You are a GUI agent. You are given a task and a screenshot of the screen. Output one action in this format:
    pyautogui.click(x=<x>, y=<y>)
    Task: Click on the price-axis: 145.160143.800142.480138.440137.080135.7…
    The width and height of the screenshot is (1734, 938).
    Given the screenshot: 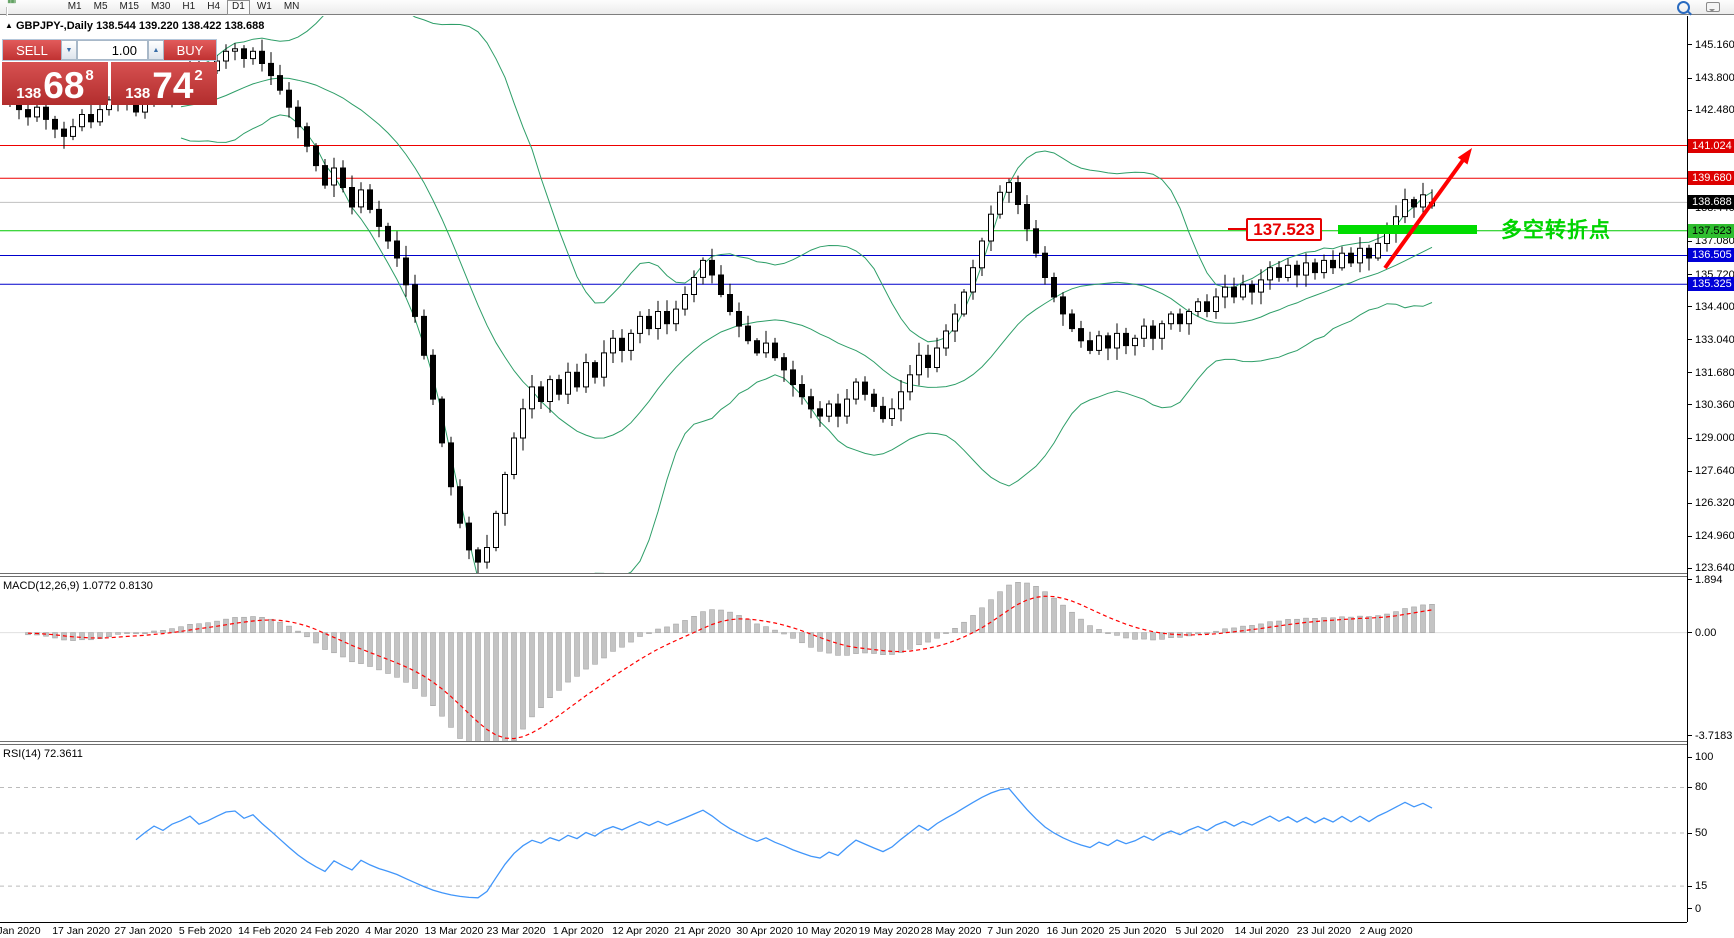 What is the action you would take?
    pyautogui.click(x=1710, y=469)
    